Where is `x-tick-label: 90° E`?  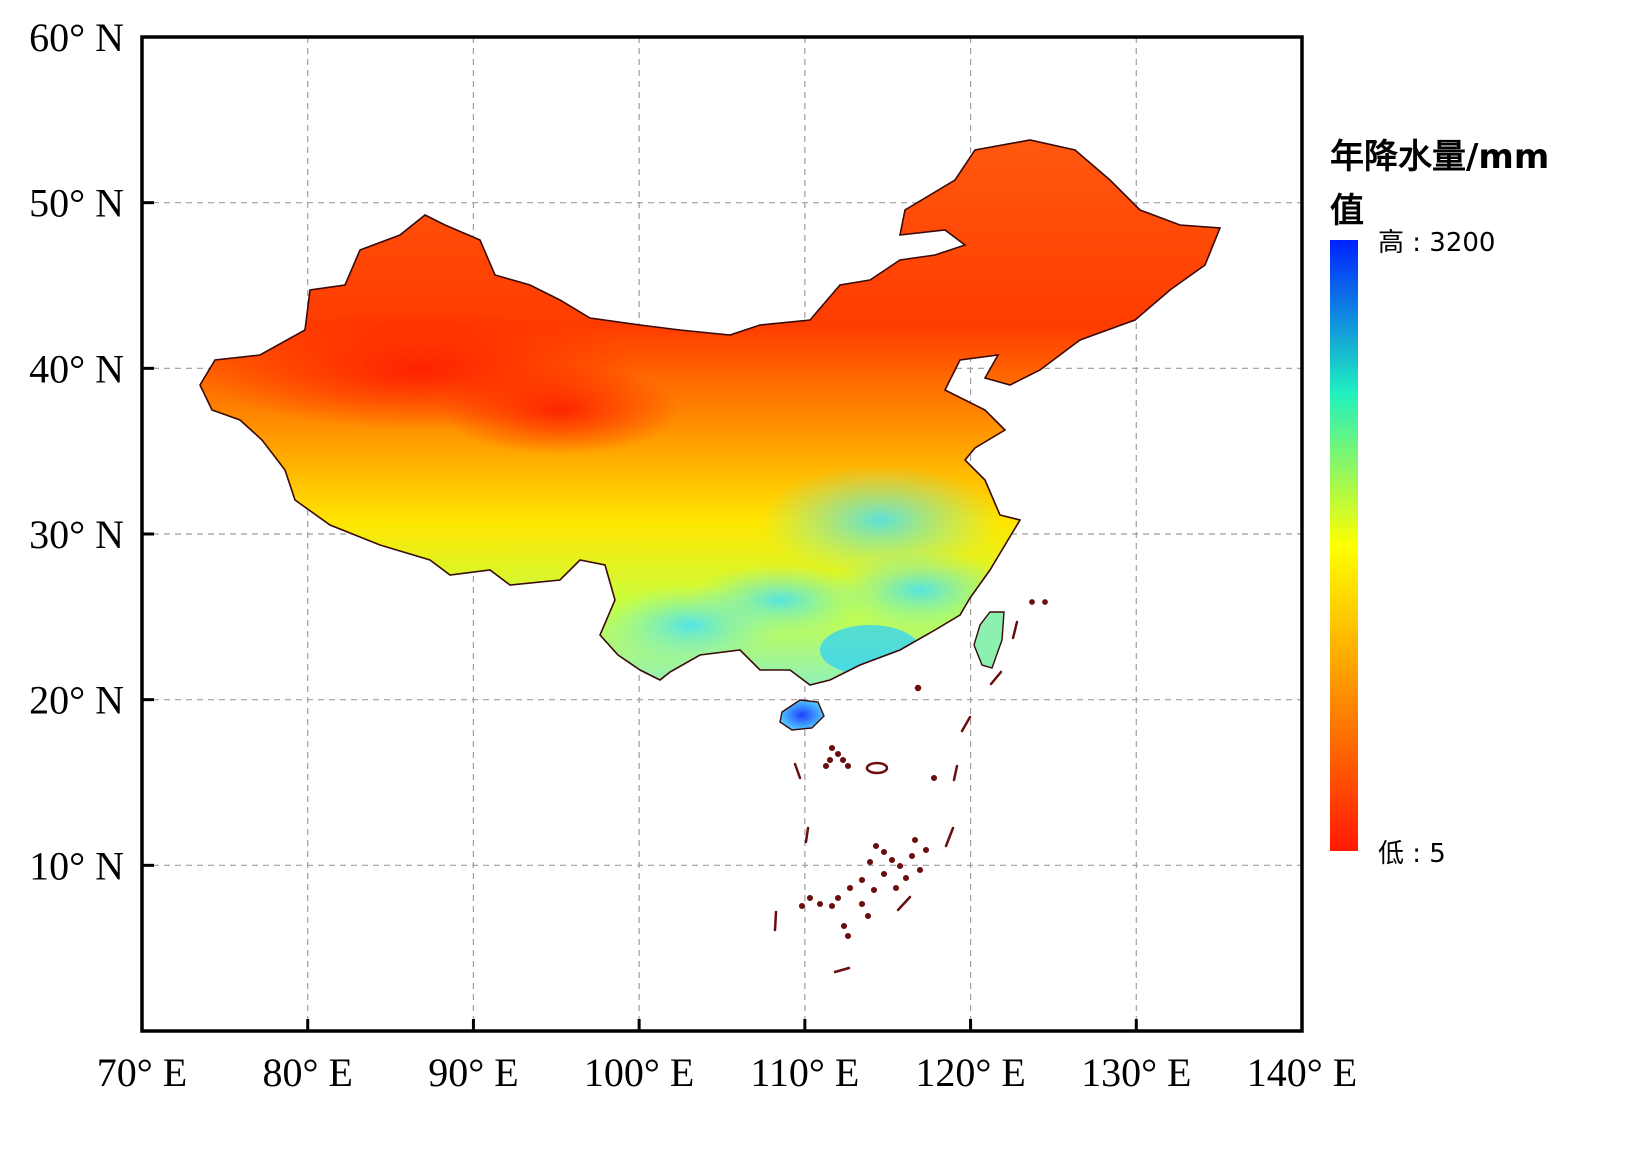 x-tick-label: 90° E is located at coordinates (473, 1072).